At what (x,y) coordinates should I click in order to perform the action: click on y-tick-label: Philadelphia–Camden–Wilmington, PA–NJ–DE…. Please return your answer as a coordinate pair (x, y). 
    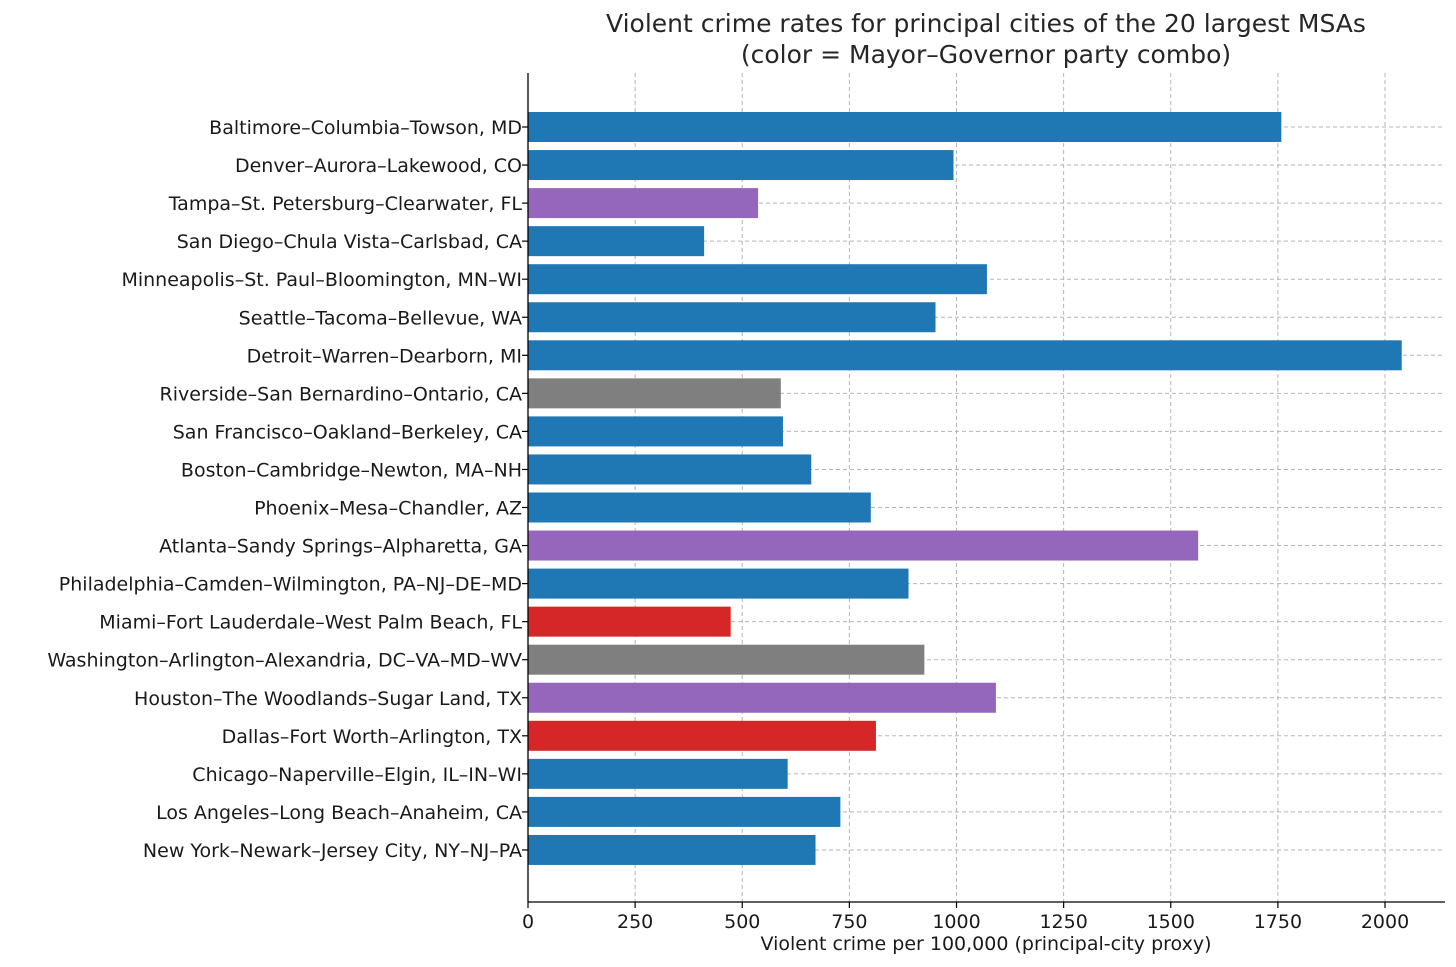
    Looking at the image, I should click on (290, 585).